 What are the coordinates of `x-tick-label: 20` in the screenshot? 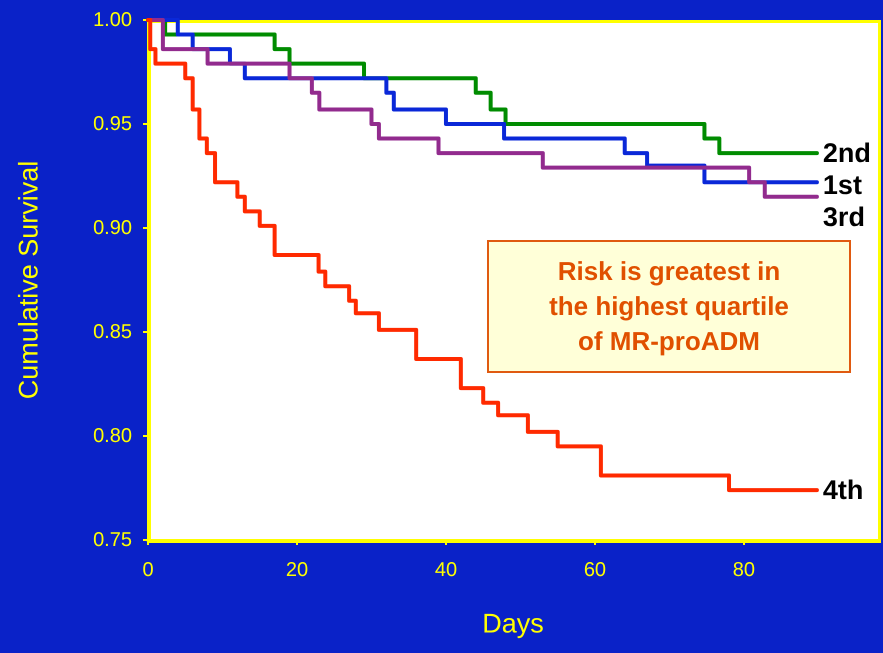 It's located at (297, 570).